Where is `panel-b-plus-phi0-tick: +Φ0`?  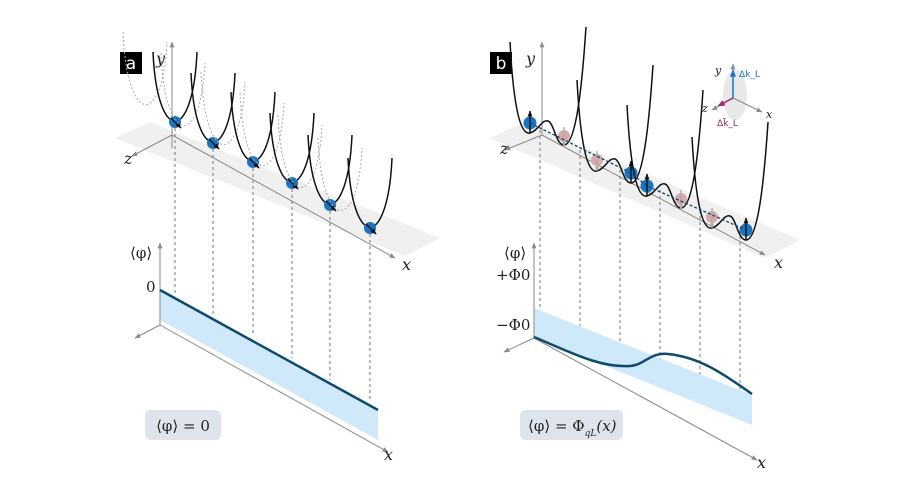 panel-b-plus-phi0-tick: +Φ0 is located at coordinates (513, 275).